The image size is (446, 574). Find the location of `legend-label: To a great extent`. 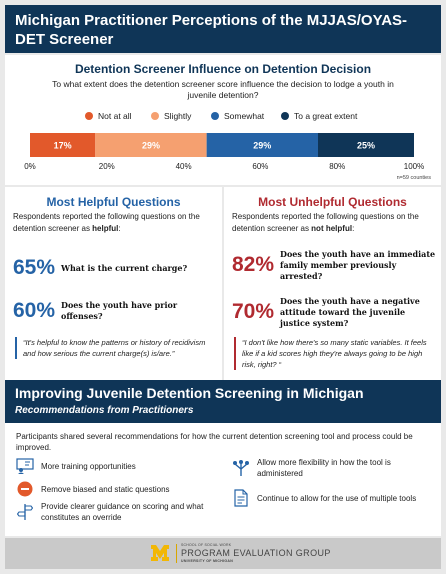

legend-label: To a great extent is located at coordinates (326, 116).